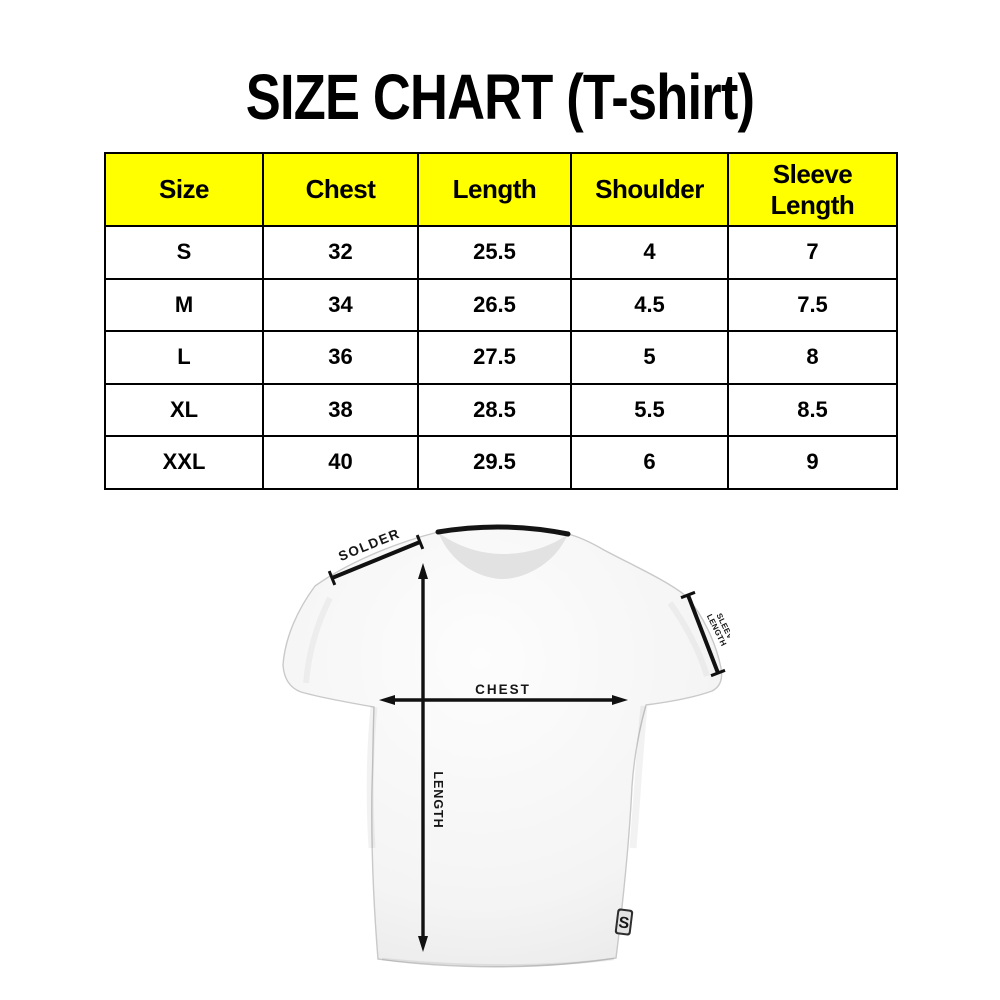 Image resolution: width=1000 pixels, height=1000 pixels. What do you see at coordinates (423, 757) in the screenshot?
I see `length-arrow` at bounding box center [423, 757].